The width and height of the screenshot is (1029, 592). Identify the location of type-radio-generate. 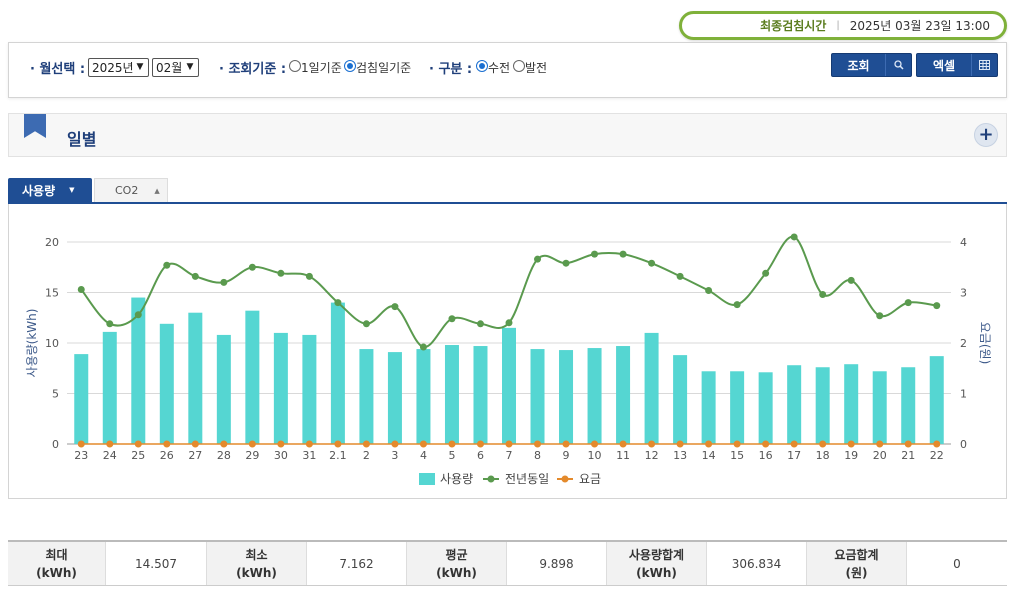
(519, 66).